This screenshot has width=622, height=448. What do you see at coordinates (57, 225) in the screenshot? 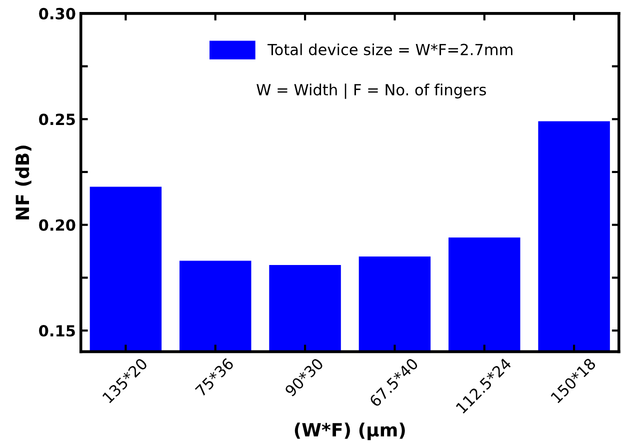
I see `y-tick-label: 0.20` at bounding box center [57, 225].